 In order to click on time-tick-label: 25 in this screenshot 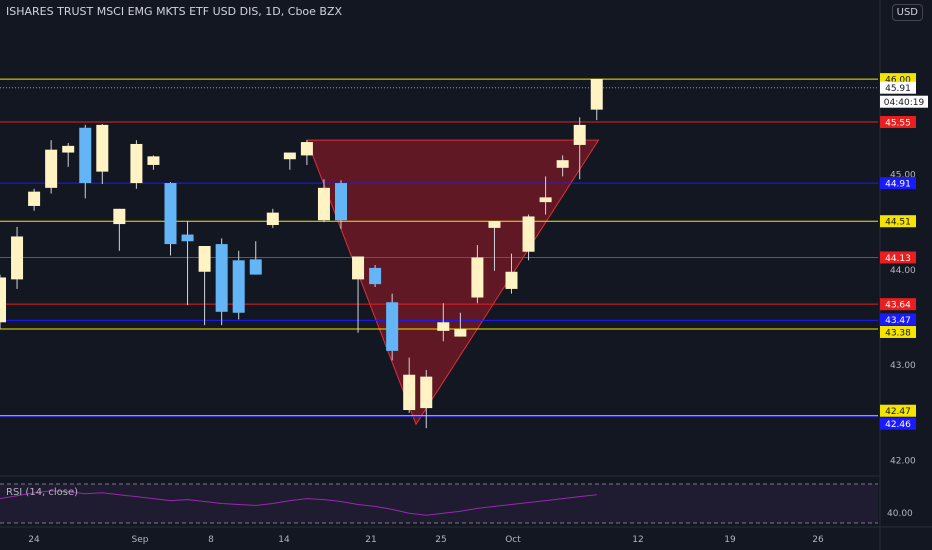, I will do `click(440, 540)`.